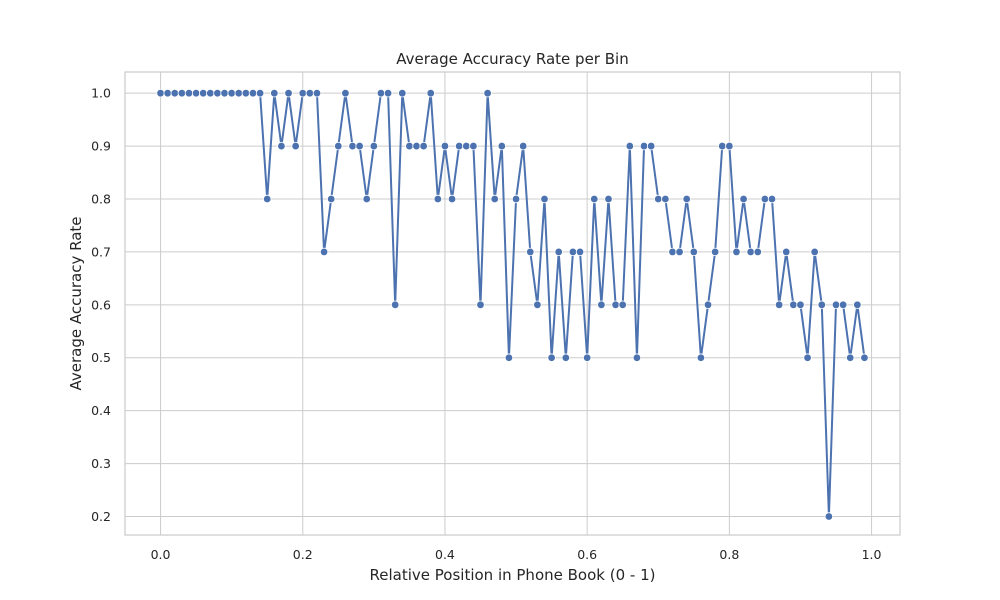 The width and height of the screenshot is (1000, 600). I want to click on x-tick-label: 1.0, so click(872, 554).